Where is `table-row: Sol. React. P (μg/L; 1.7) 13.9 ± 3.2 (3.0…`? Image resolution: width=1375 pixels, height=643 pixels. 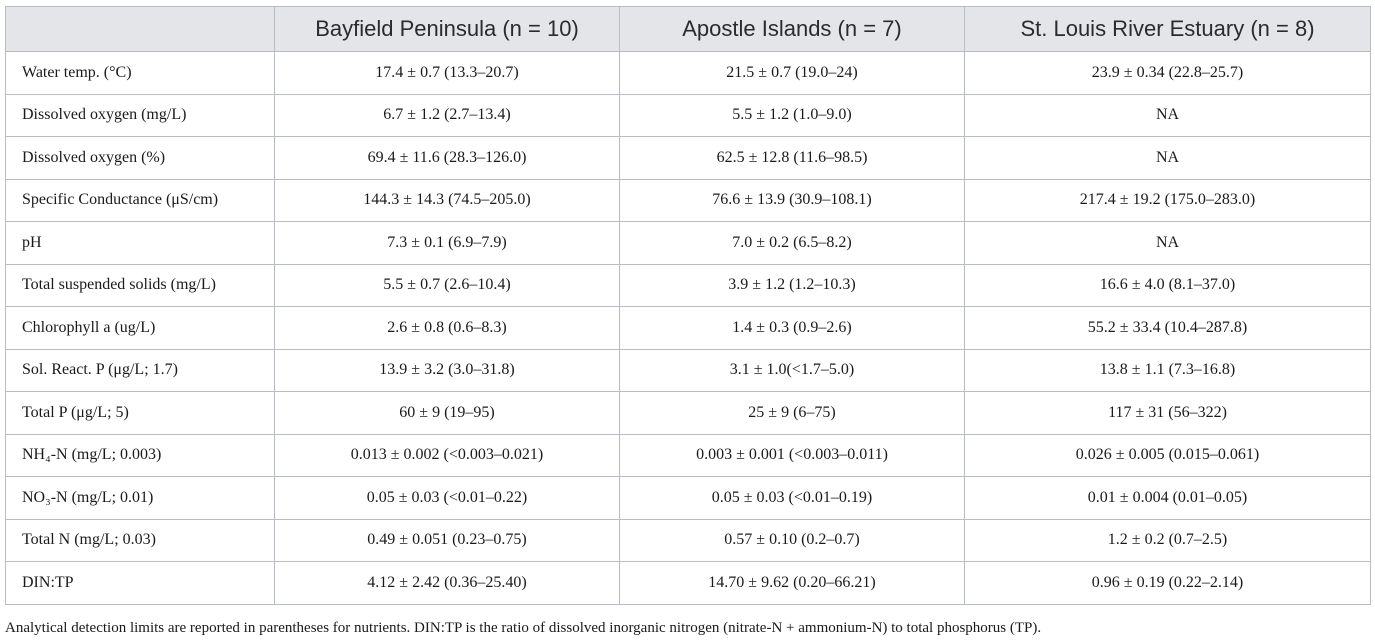
table-row: Sol. React. P (μg/L; 1.7) 13.9 ± 3.2 (3.0… is located at coordinates (688, 370).